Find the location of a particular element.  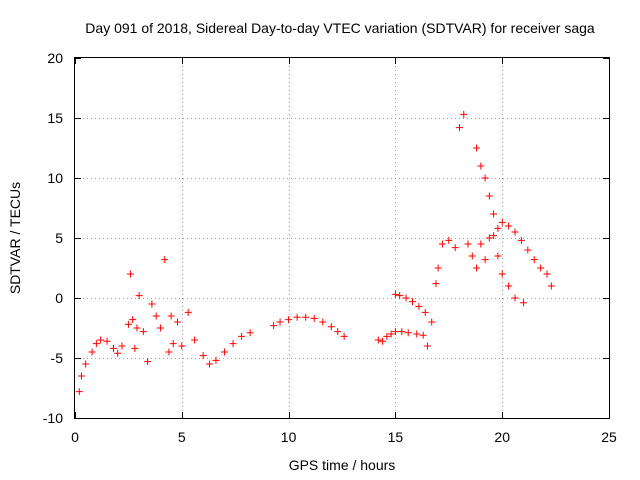

x-axis-label: GPS time / hours is located at coordinates (342, 465).